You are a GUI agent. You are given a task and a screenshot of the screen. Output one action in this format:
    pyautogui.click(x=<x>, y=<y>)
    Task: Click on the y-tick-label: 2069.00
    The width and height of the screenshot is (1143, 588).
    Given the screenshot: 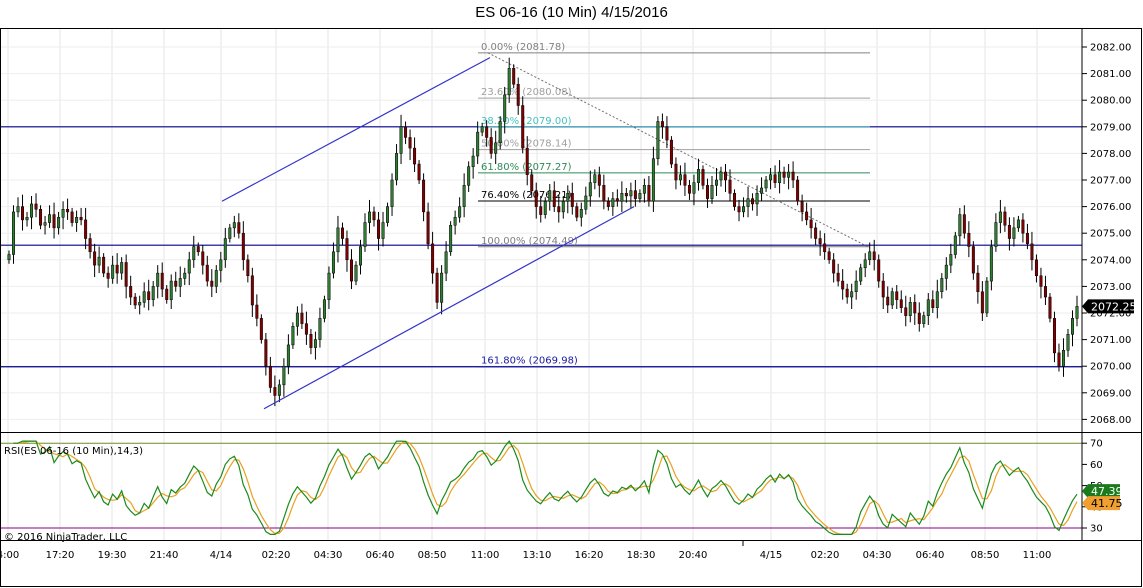 What is the action you would take?
    pyautogui.click(x=1110, y=393)
    